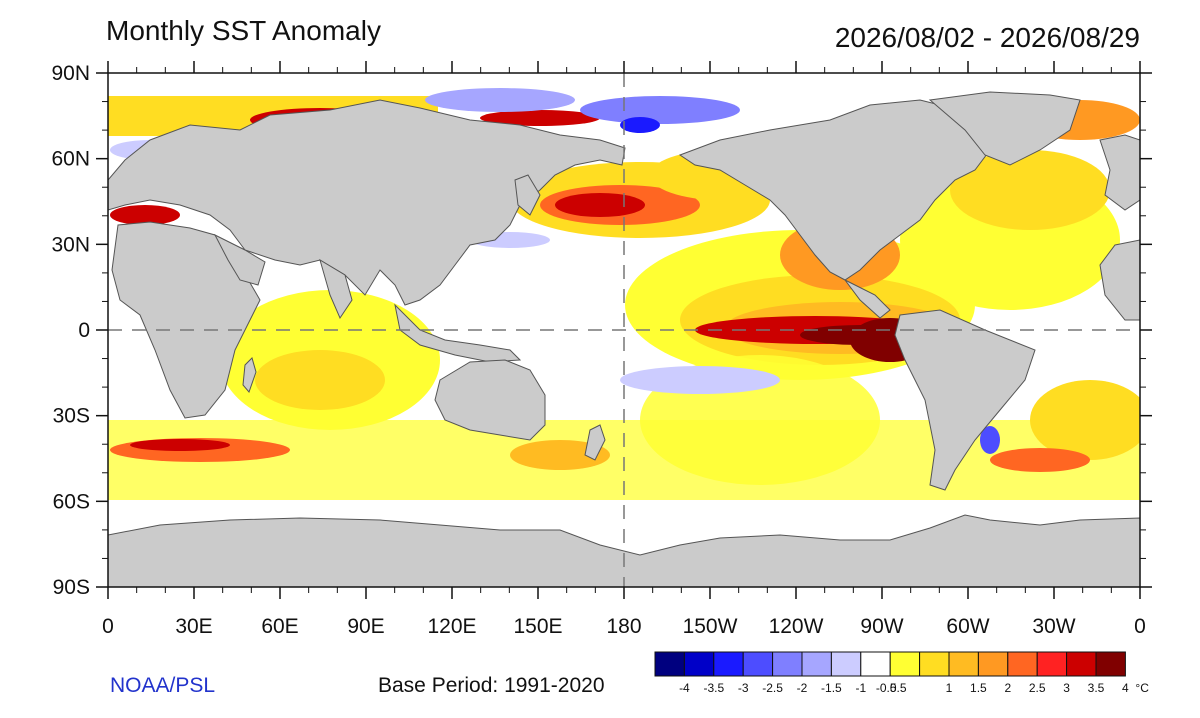 The width and height of the screenshot is (1200, 718). What do you see at coordinates (249, 375) in the screenshot?
I see `madagascar-landmass` at bounding box center [249, 375].